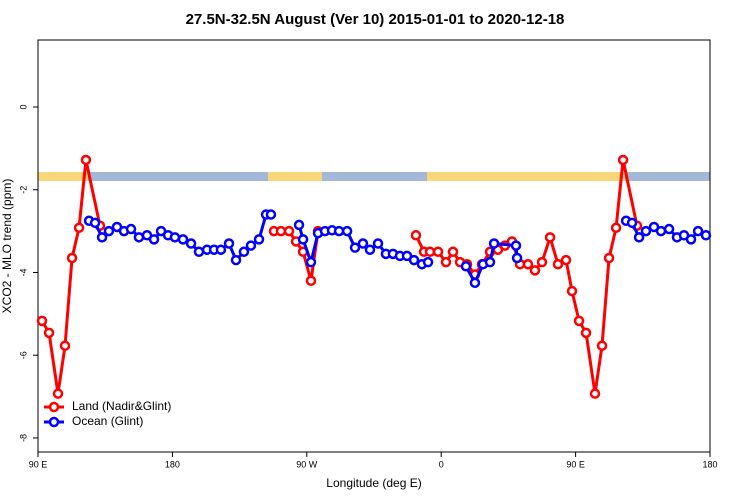  Describe the element at coordinates (23, 438) in the screenshot. I see `y-tick-label: -8` at that location.